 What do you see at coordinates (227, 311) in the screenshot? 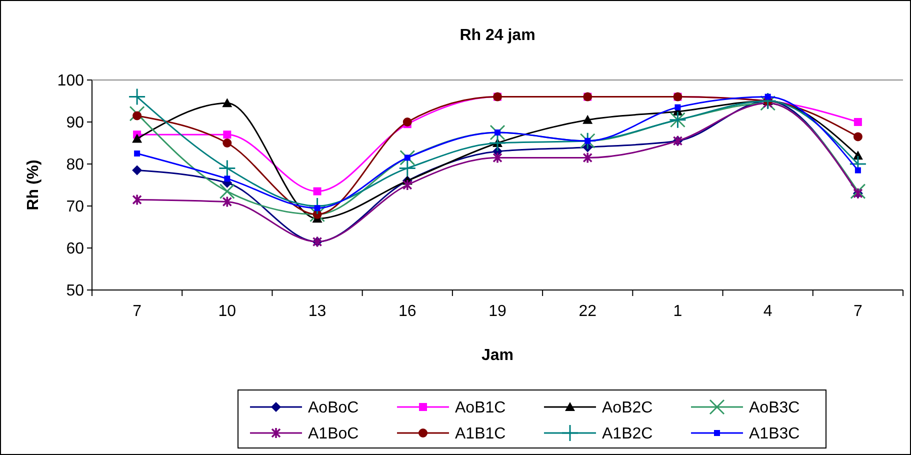
I see `x-tick-label: 10` at bounding box center [227, 311].